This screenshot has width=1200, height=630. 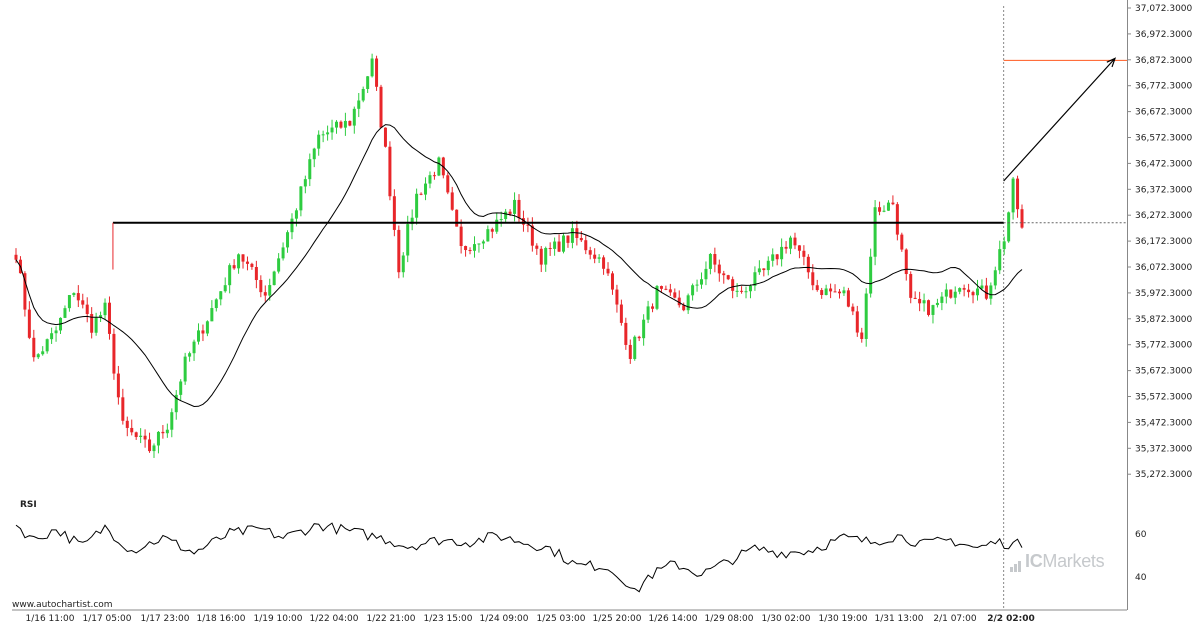 What do you see at coordinates (519, 557) in the screenshot?
I see `rsi-line` at bounding box center [519, 557].